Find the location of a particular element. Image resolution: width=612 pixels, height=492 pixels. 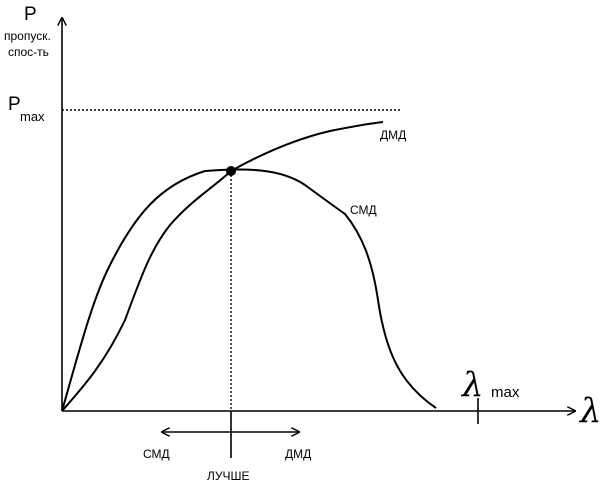

lambda-max-subscript: max is located at coordinates (505, 392).